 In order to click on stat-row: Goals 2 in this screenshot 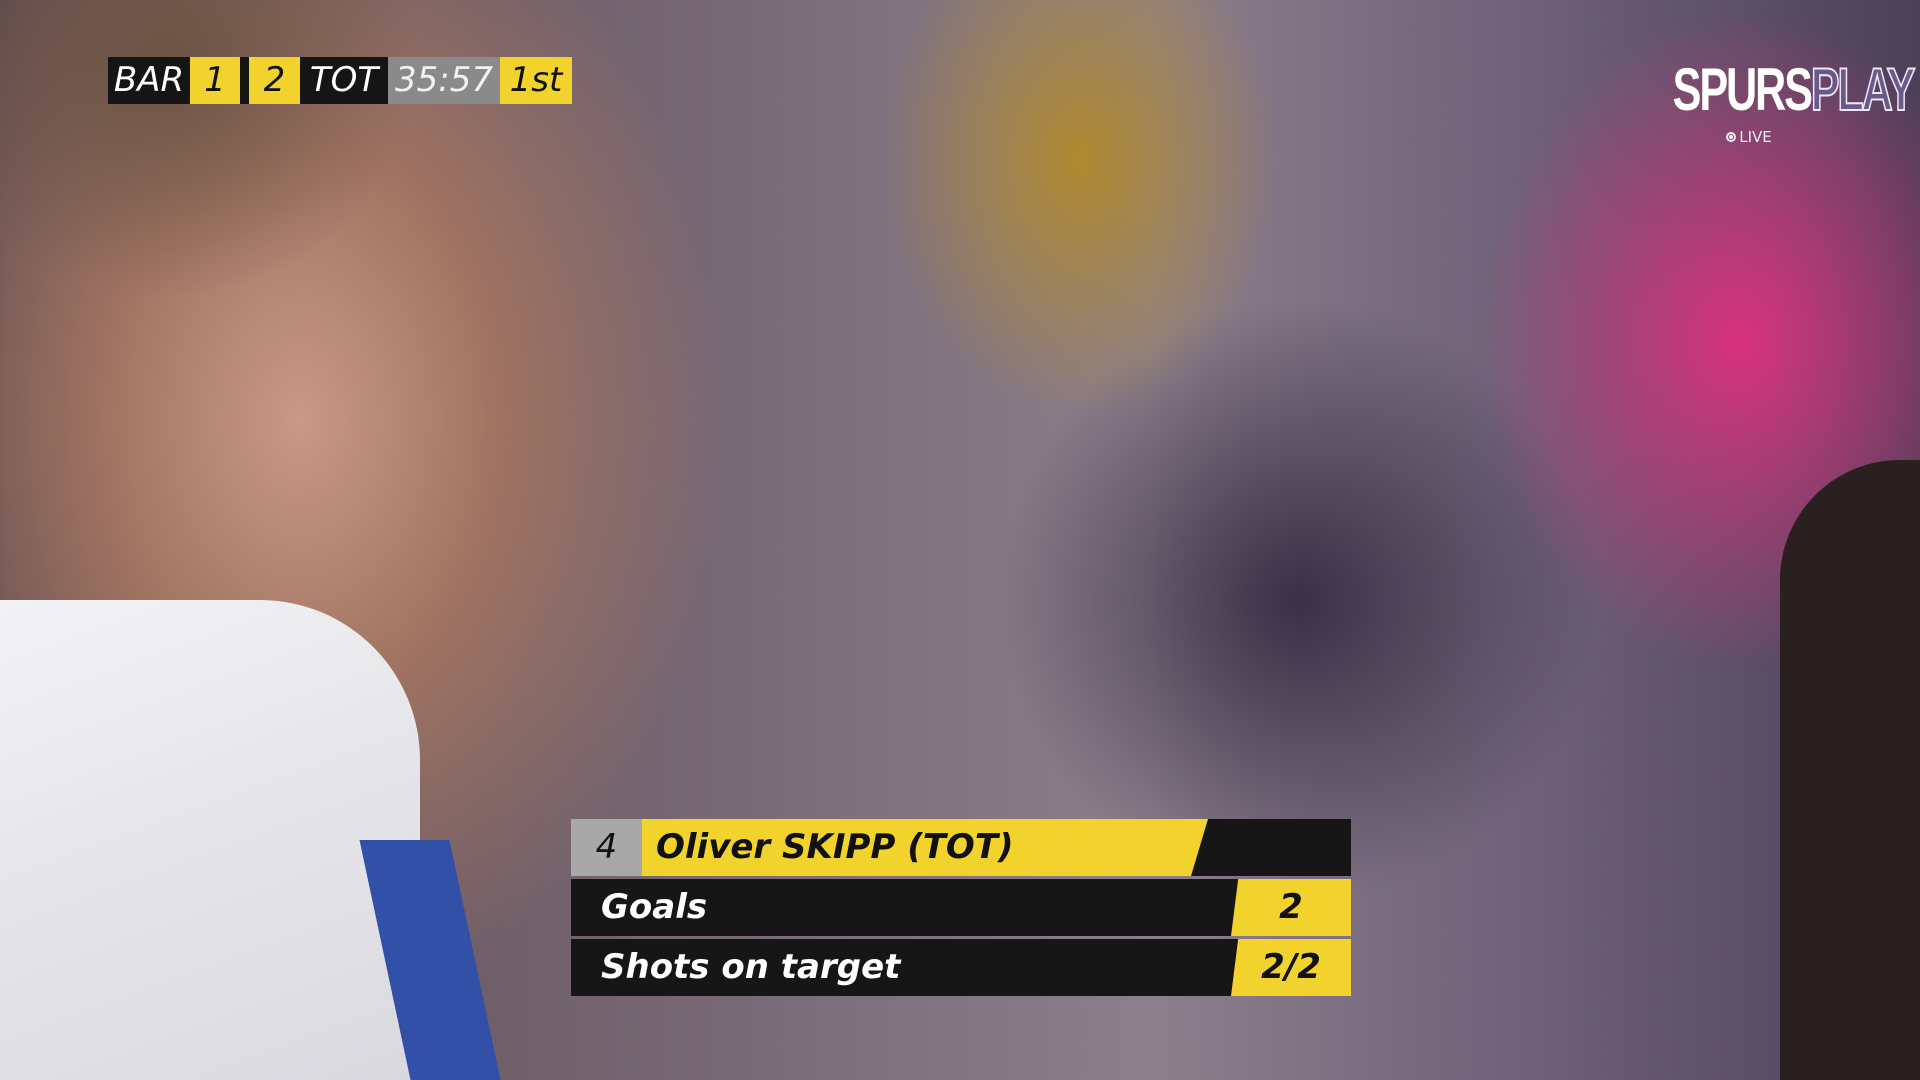, I will do `click(961, 907)`.